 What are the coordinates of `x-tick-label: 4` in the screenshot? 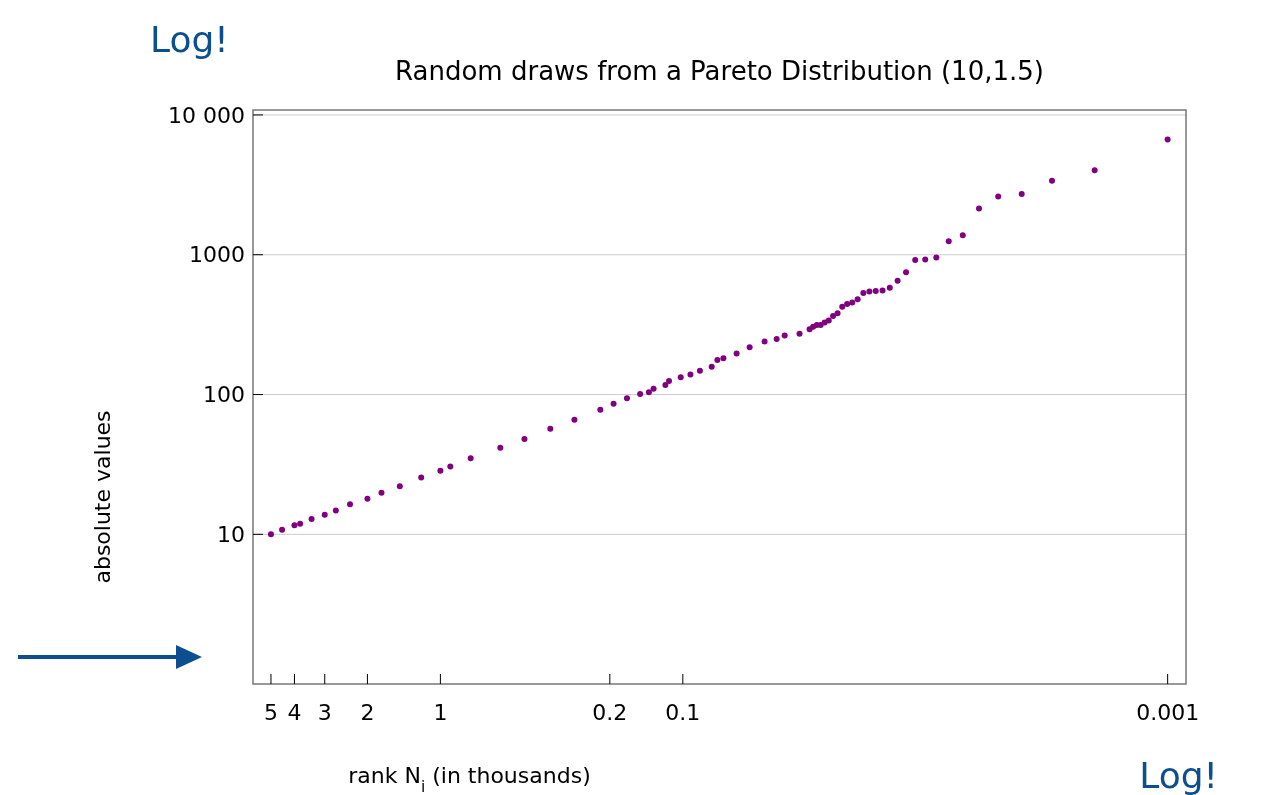 It's located at (294, 712).